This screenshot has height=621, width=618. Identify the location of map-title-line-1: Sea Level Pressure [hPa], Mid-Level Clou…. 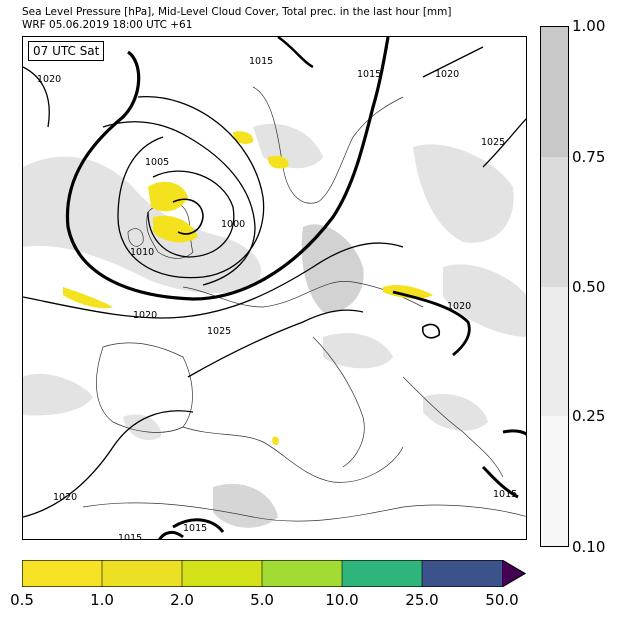
(237, 12).